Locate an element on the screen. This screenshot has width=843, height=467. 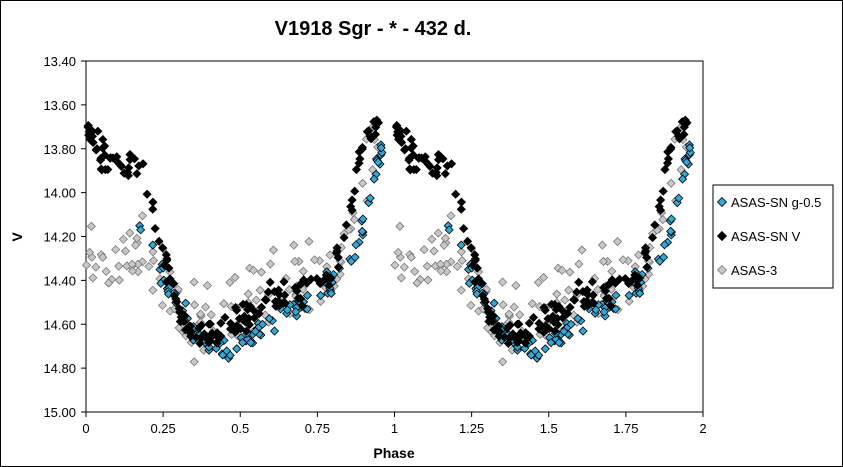
legend-box is located at coordinates (773, 236).